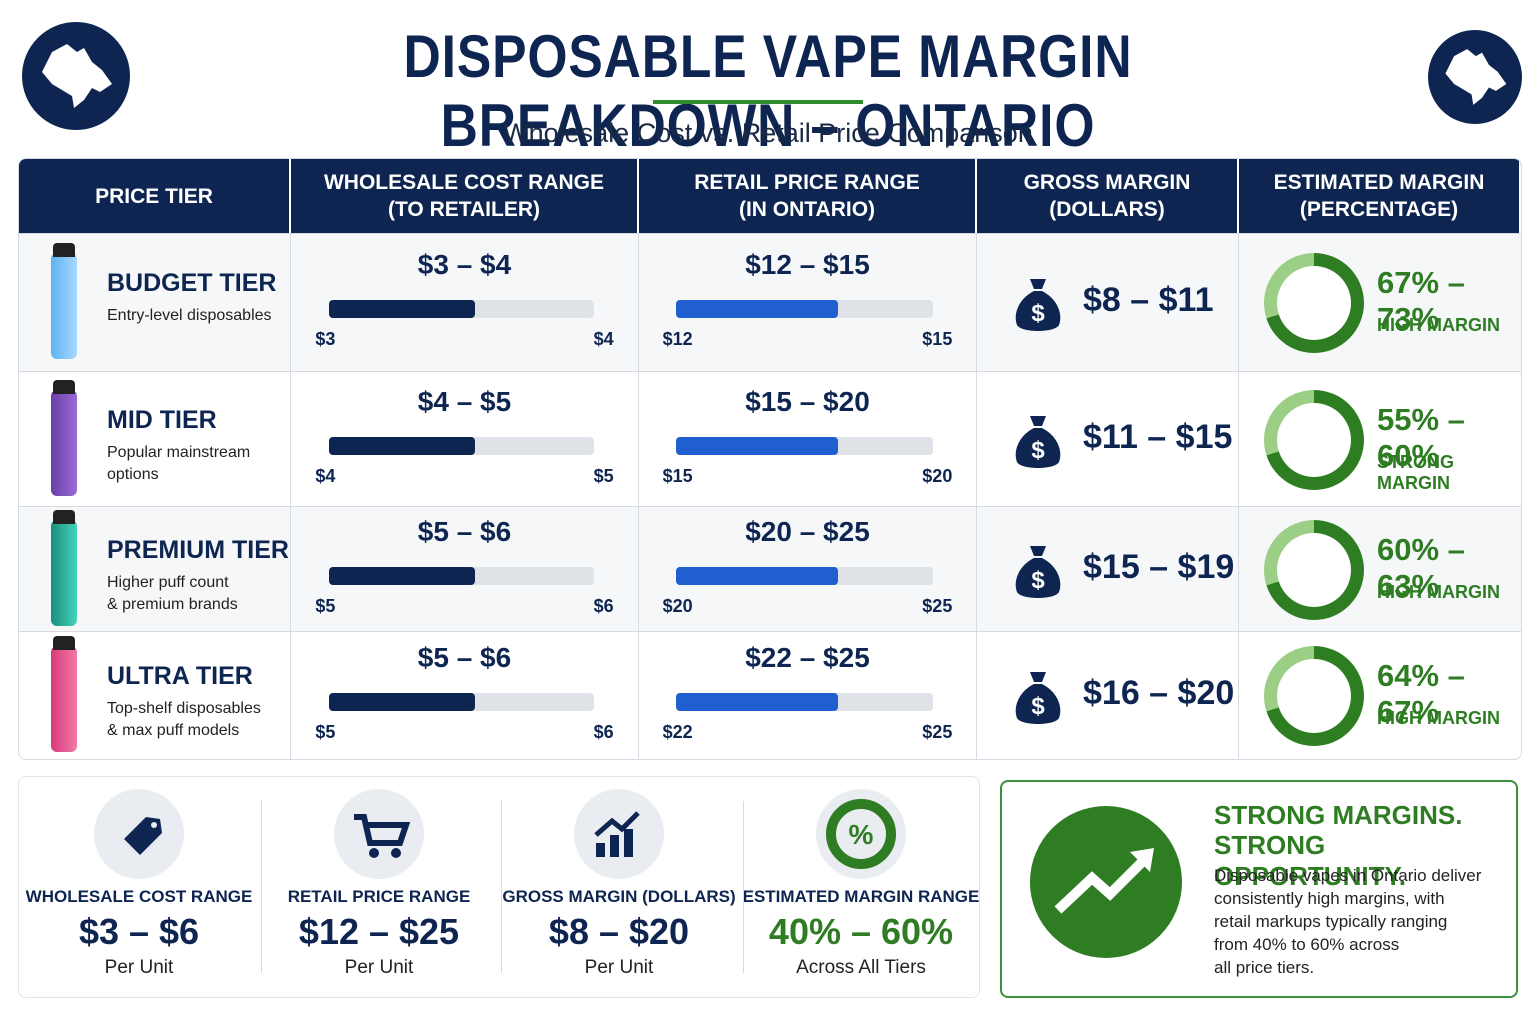 Image resolution: width=1536 pixels, height=1024 pixels. What do you see at coordinates (379, 967) in the screenshot?
I see `summary-unit: Per Unit` at bounding box center [379, 967].